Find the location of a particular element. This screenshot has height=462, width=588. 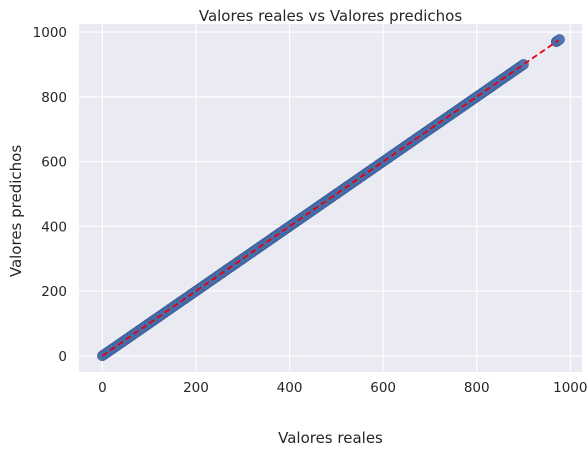

x-tick-label: 800 is located at coordinates (477, 388).